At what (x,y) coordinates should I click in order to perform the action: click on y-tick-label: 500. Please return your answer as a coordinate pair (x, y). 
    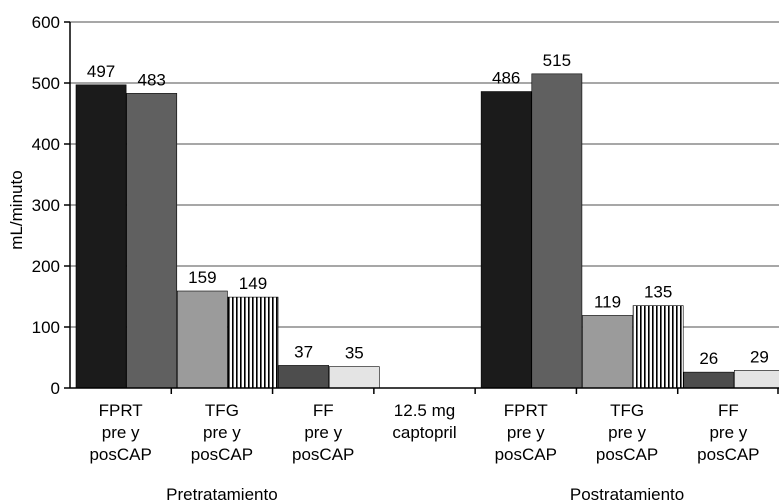
    Looking at the image, I should click on (46, 83).